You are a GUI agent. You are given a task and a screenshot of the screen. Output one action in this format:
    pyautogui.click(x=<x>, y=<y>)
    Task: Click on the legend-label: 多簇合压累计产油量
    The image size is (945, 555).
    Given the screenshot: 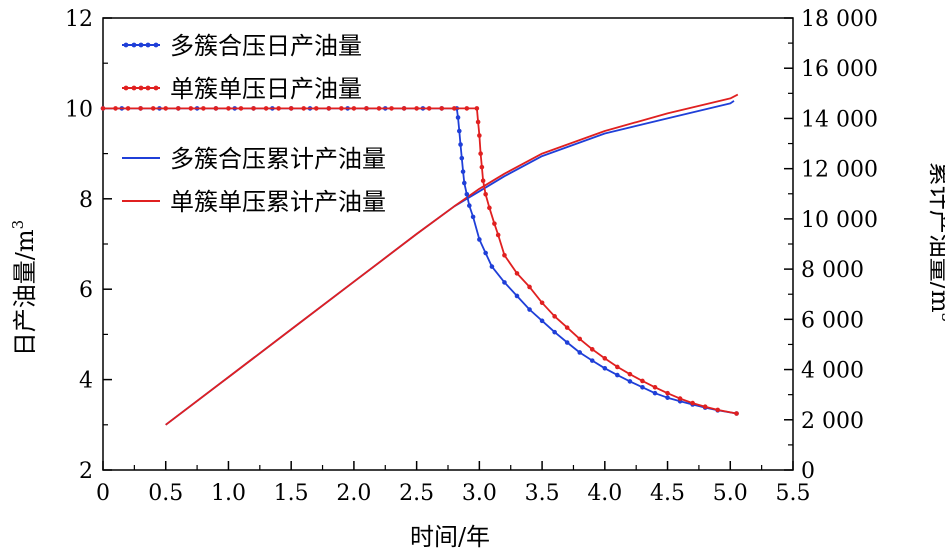 What is the action you would take?
    pyautogui.click(x=278, y=159)
    